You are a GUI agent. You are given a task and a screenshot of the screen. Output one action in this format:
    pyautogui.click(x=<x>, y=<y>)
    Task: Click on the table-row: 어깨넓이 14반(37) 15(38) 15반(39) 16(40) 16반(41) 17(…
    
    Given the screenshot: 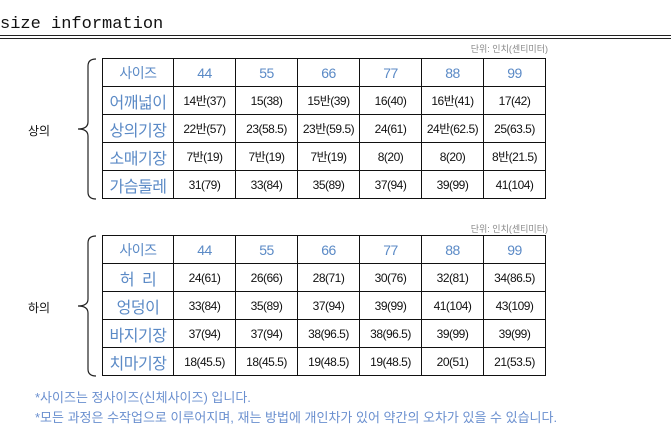 What is the action you would take?
    pyautogui.click(x=324, y=100)
    